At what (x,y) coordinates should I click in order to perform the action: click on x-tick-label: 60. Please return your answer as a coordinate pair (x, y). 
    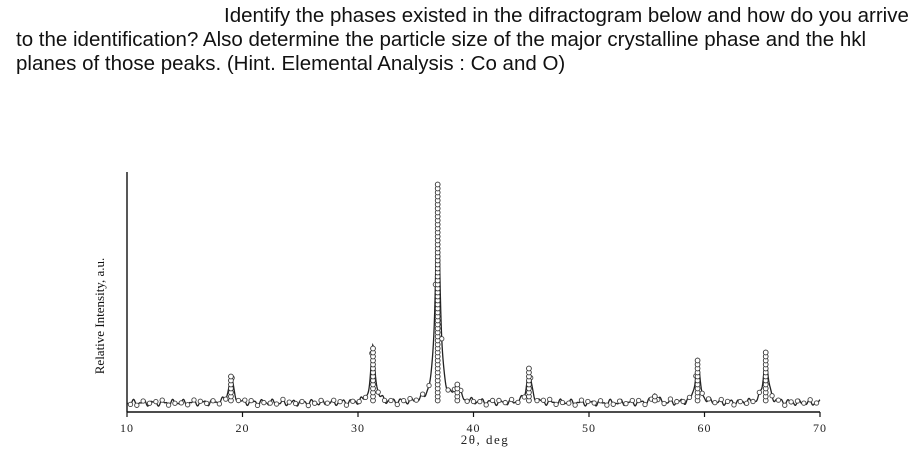
    Looking at the image, I should click on (705, 428).